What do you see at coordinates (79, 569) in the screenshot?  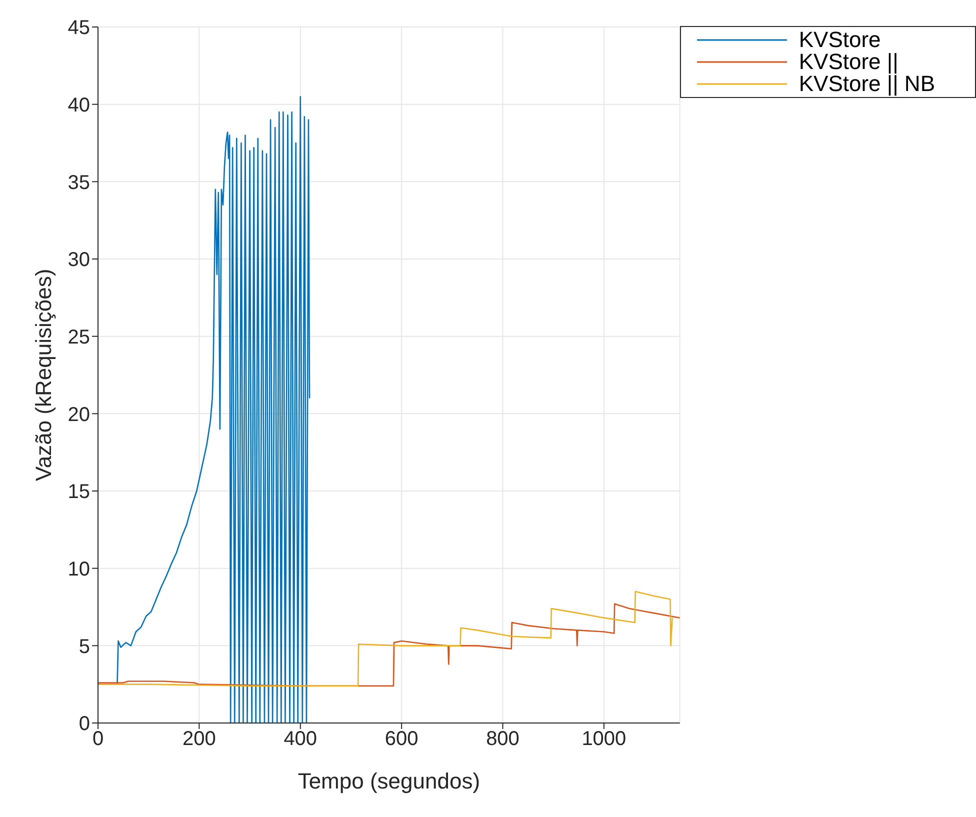 I see `y-tick-label: 10` at bounding box center [79, 569].